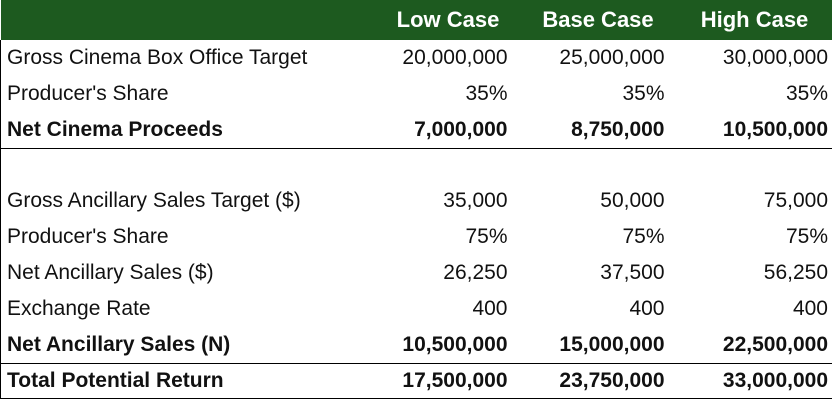 This screenshot has height=401, width=832. Describe the element at coordinates (448, 381) in the screenshot. I see `low-value: 17,500,000` at that location.